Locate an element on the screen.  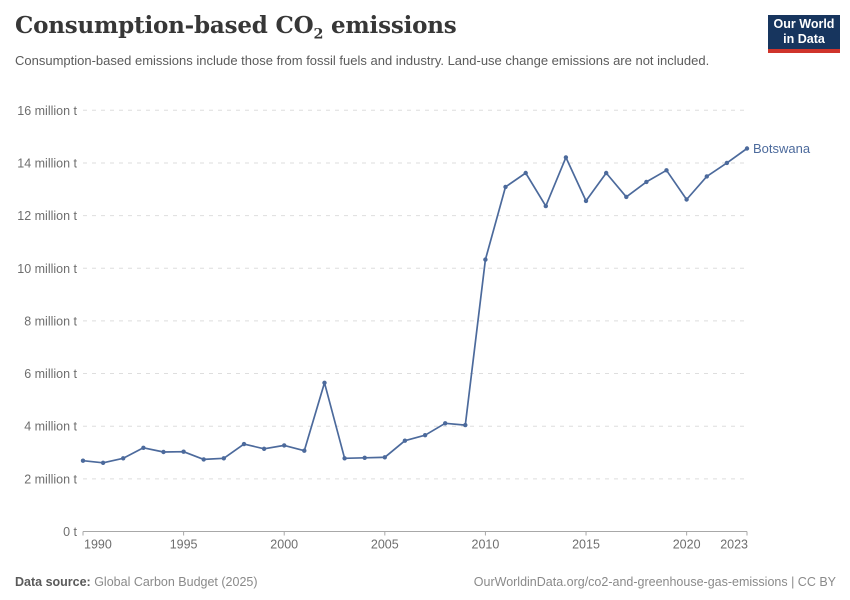
owid-logo-line1: Our World is located at coordinates (804, 24).